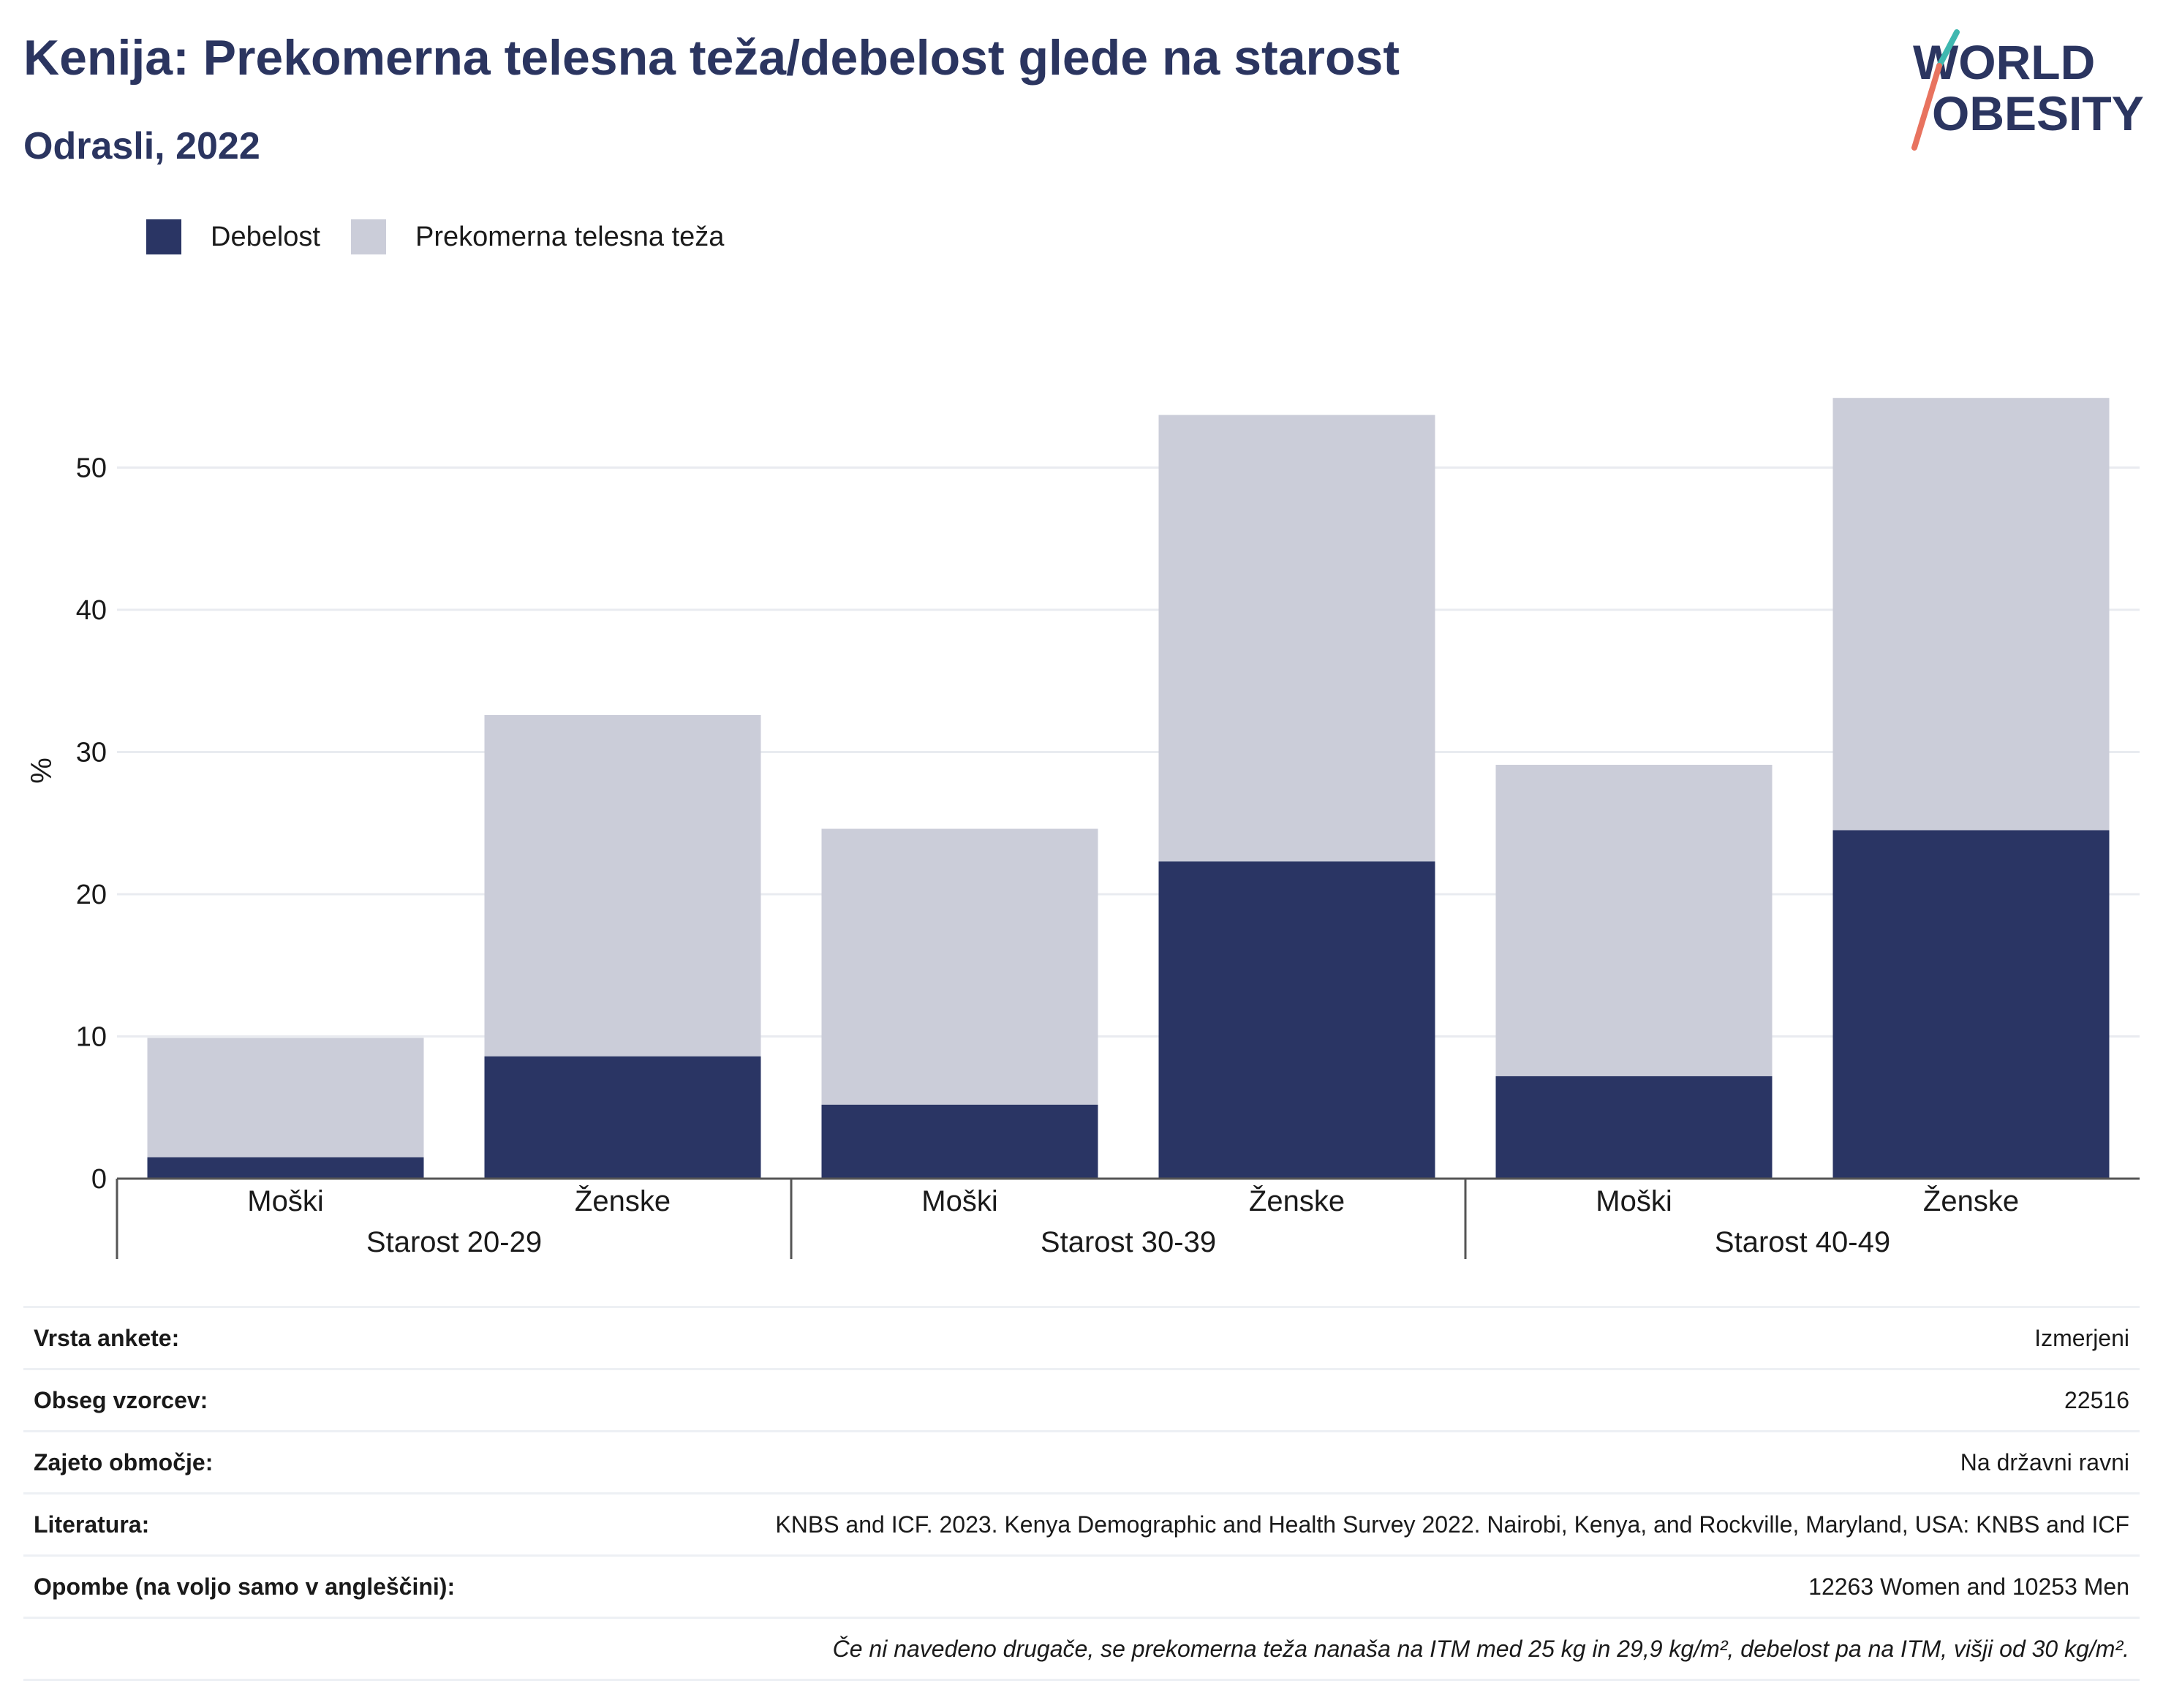 The width and height of the screenshot is (2163, 1708). I want to click on world-obesity-logo: WORLD OBESITY, so click(2028, 90).